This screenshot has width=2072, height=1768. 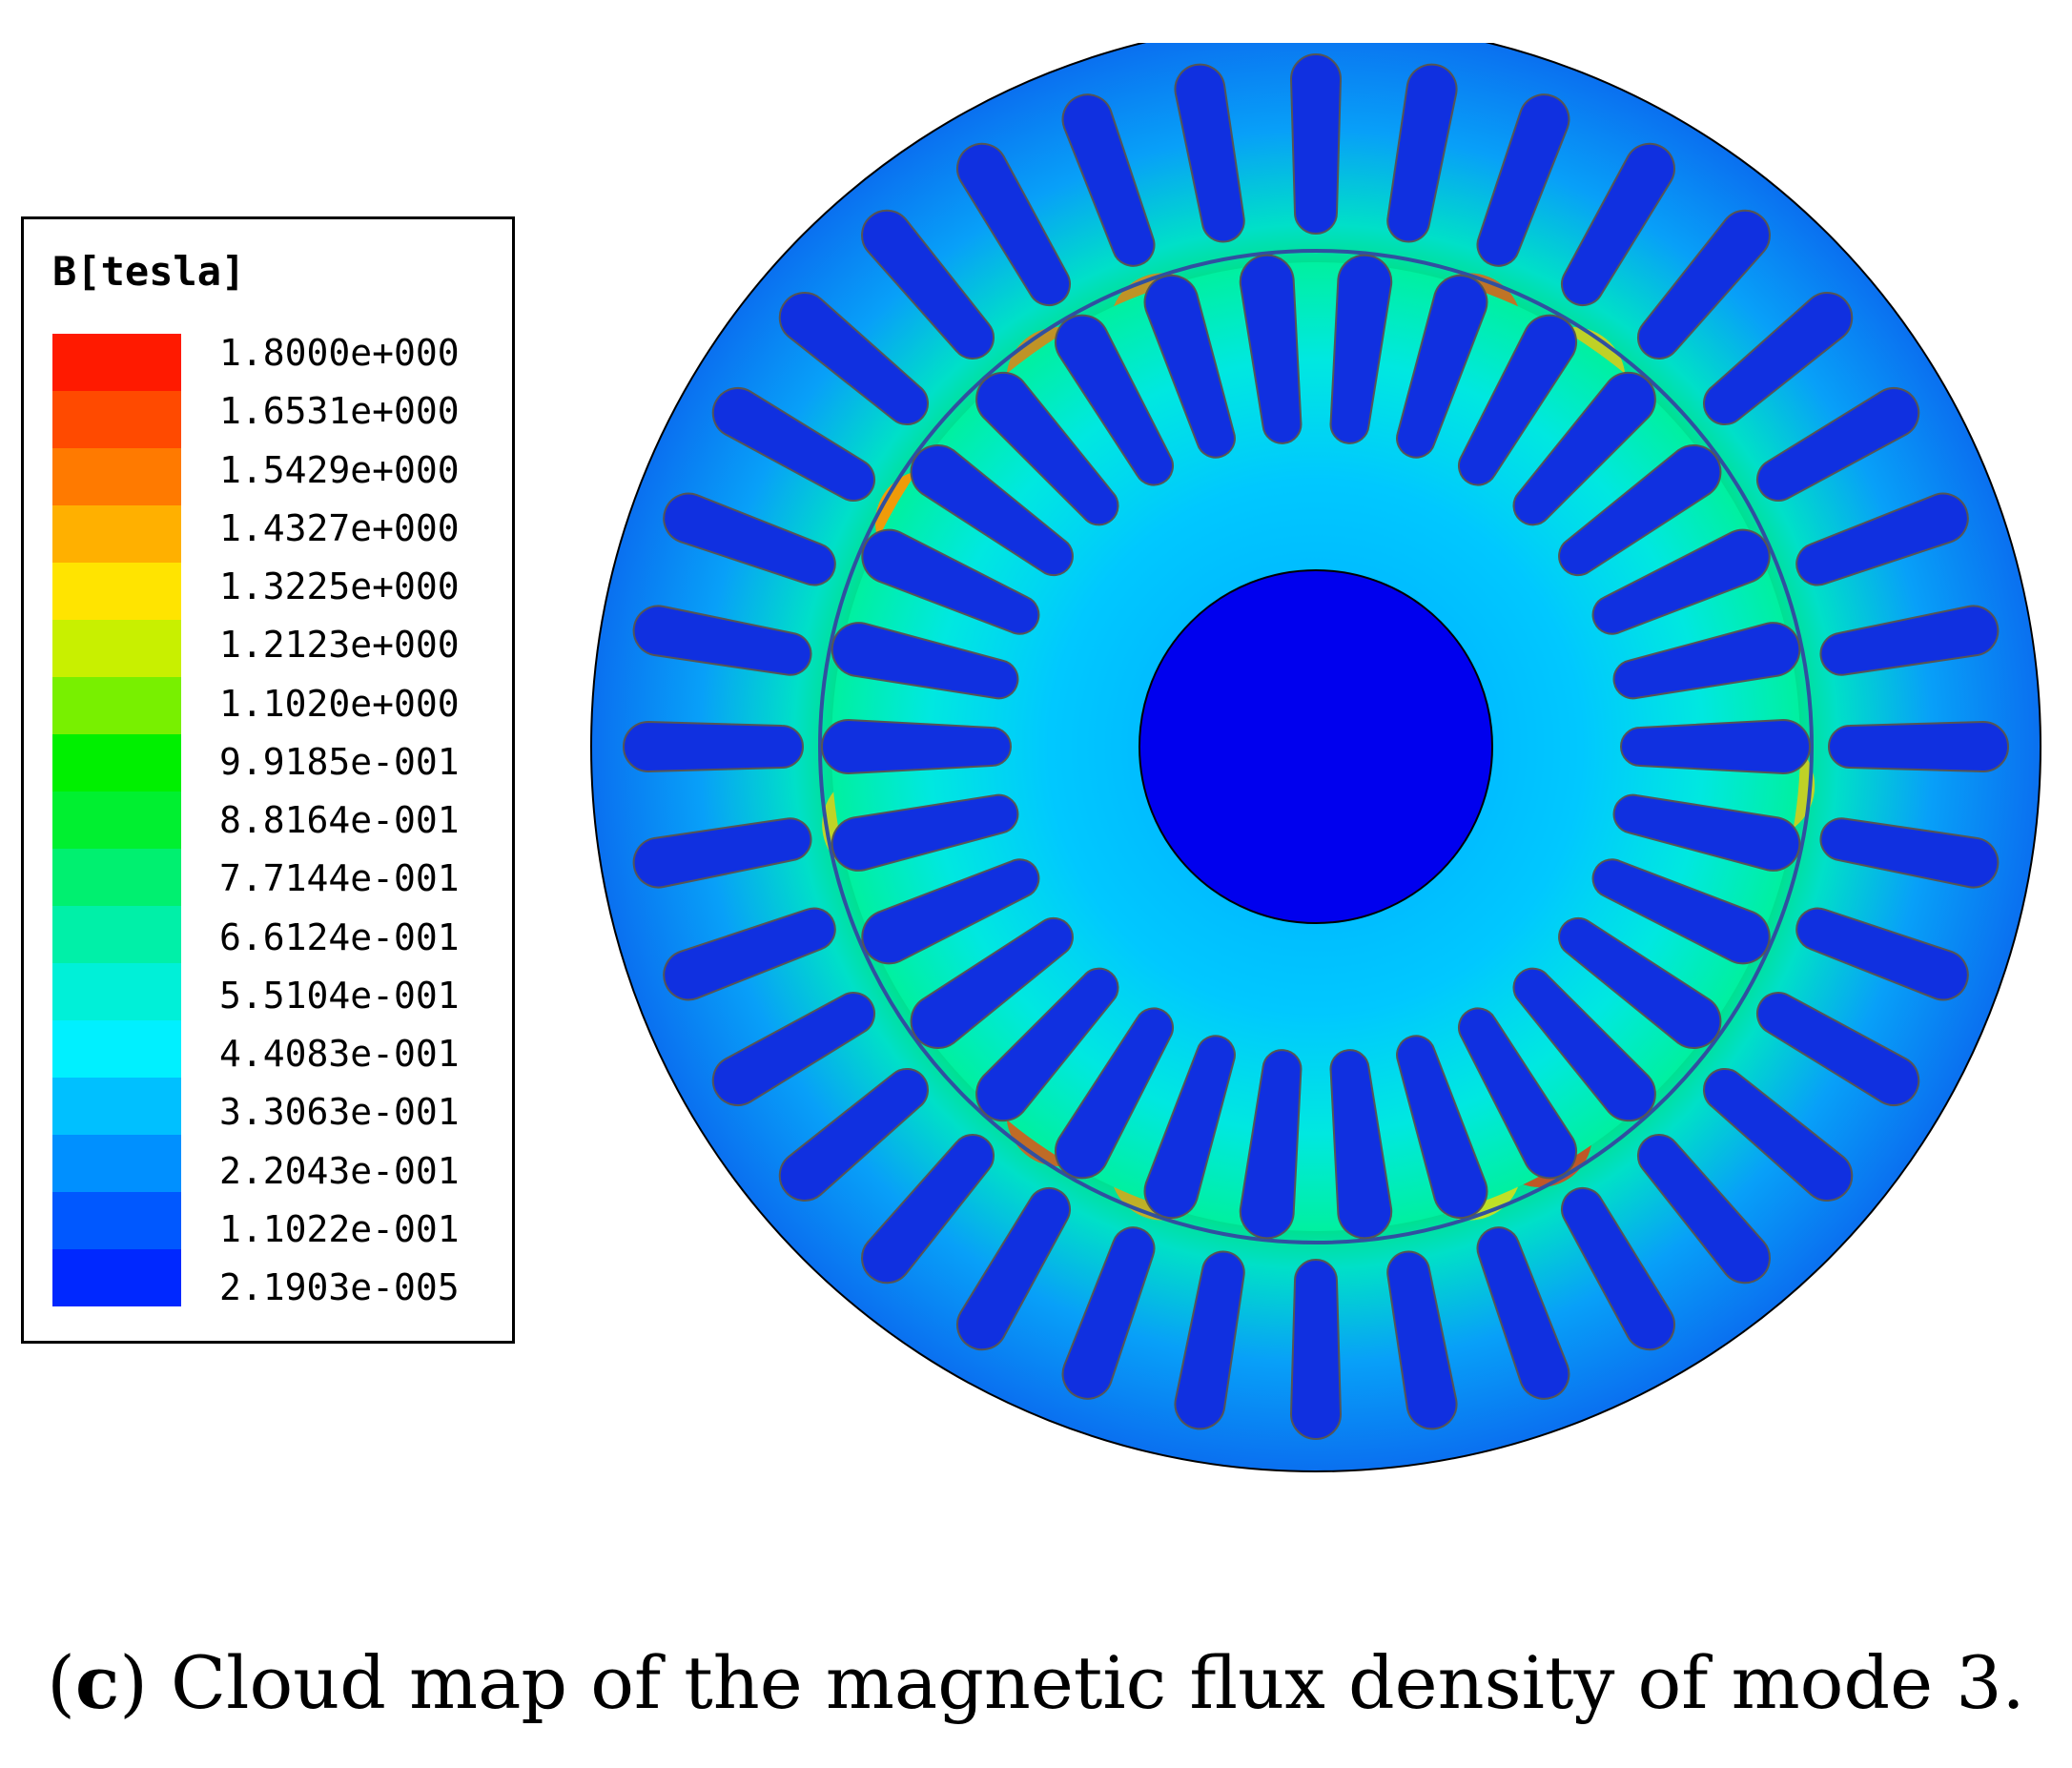 I want to click on legend-label: 1.5429e+000, so click(x=339, y=469).